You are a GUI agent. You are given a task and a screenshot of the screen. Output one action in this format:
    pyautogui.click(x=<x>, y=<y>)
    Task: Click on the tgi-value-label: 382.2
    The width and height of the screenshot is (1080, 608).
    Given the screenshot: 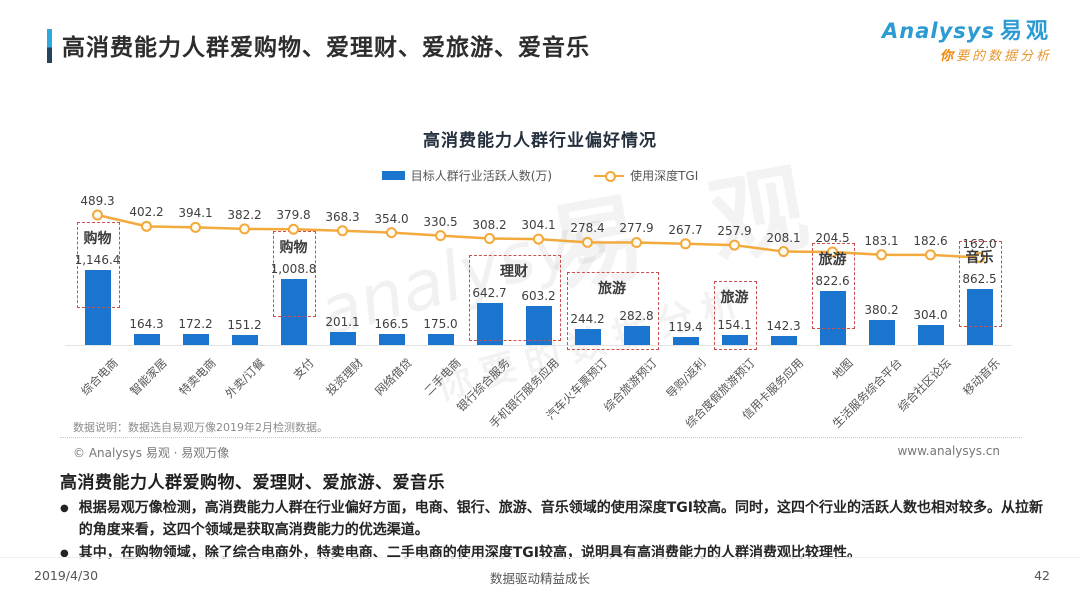 What is the action you would take?
    pyautogui.click(x=244, y=214)
    